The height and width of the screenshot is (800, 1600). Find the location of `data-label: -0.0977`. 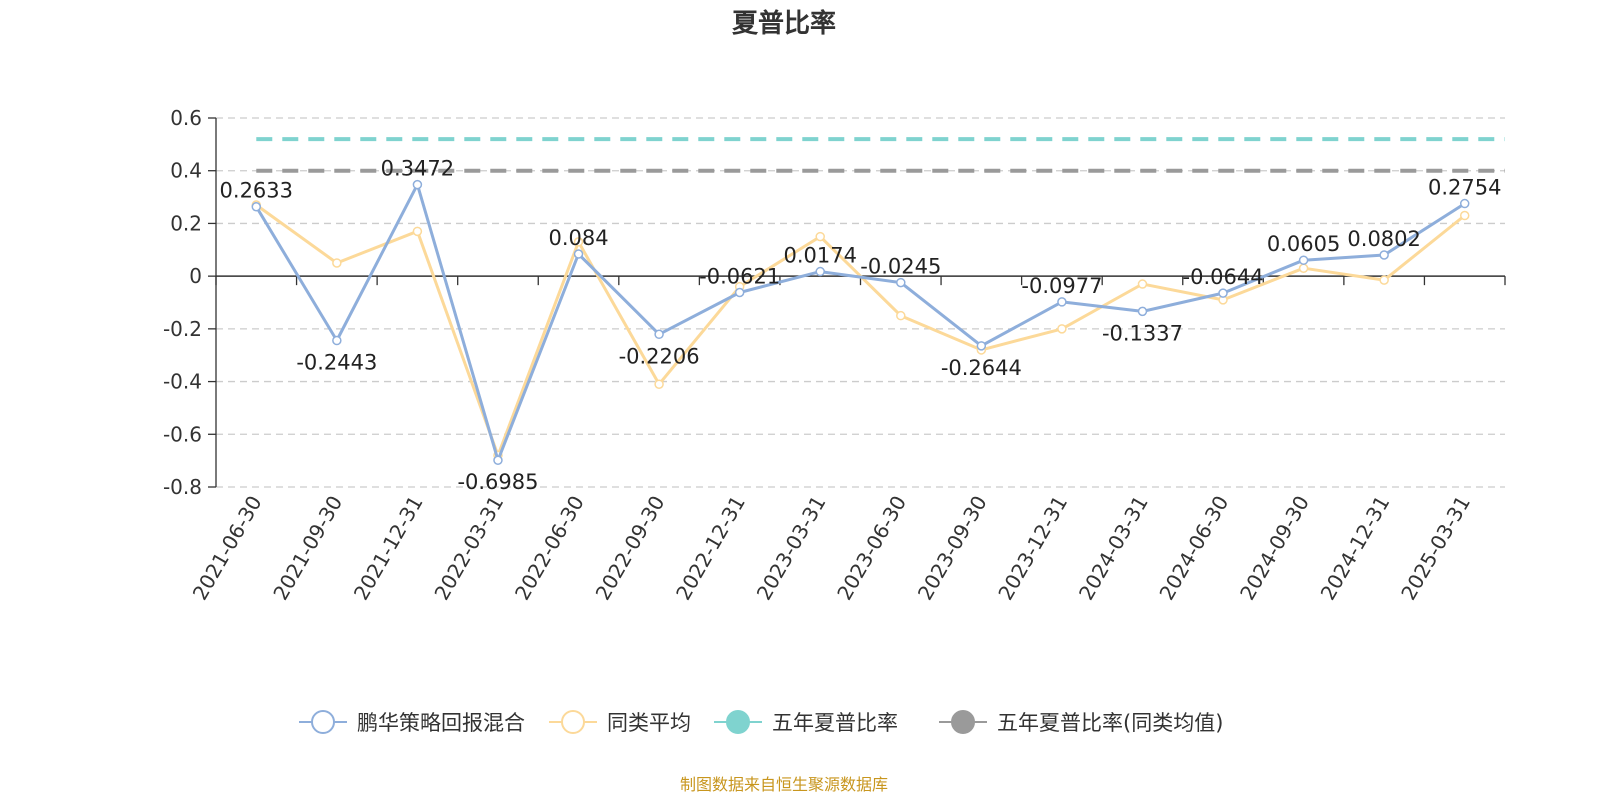

data-label: -0.0977 is located at coordinates (1061, 286).